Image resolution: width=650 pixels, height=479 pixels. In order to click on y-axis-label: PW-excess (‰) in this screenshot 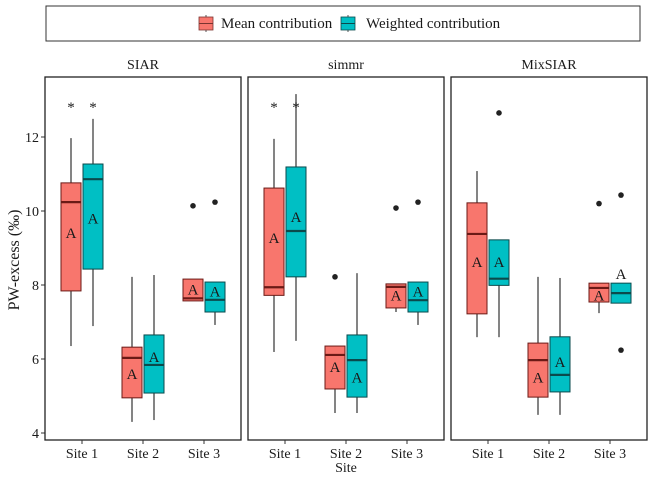, I will do `click(14, 260)`.